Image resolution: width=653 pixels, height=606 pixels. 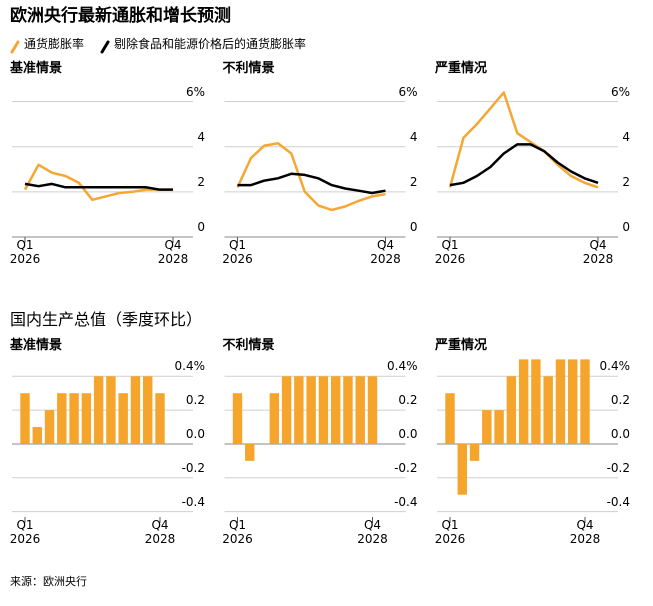 What do you see at coordinates (48, 581) in the screenshot?
I see `source: 来源：欧洲央行` at bounding box center [48, 581].